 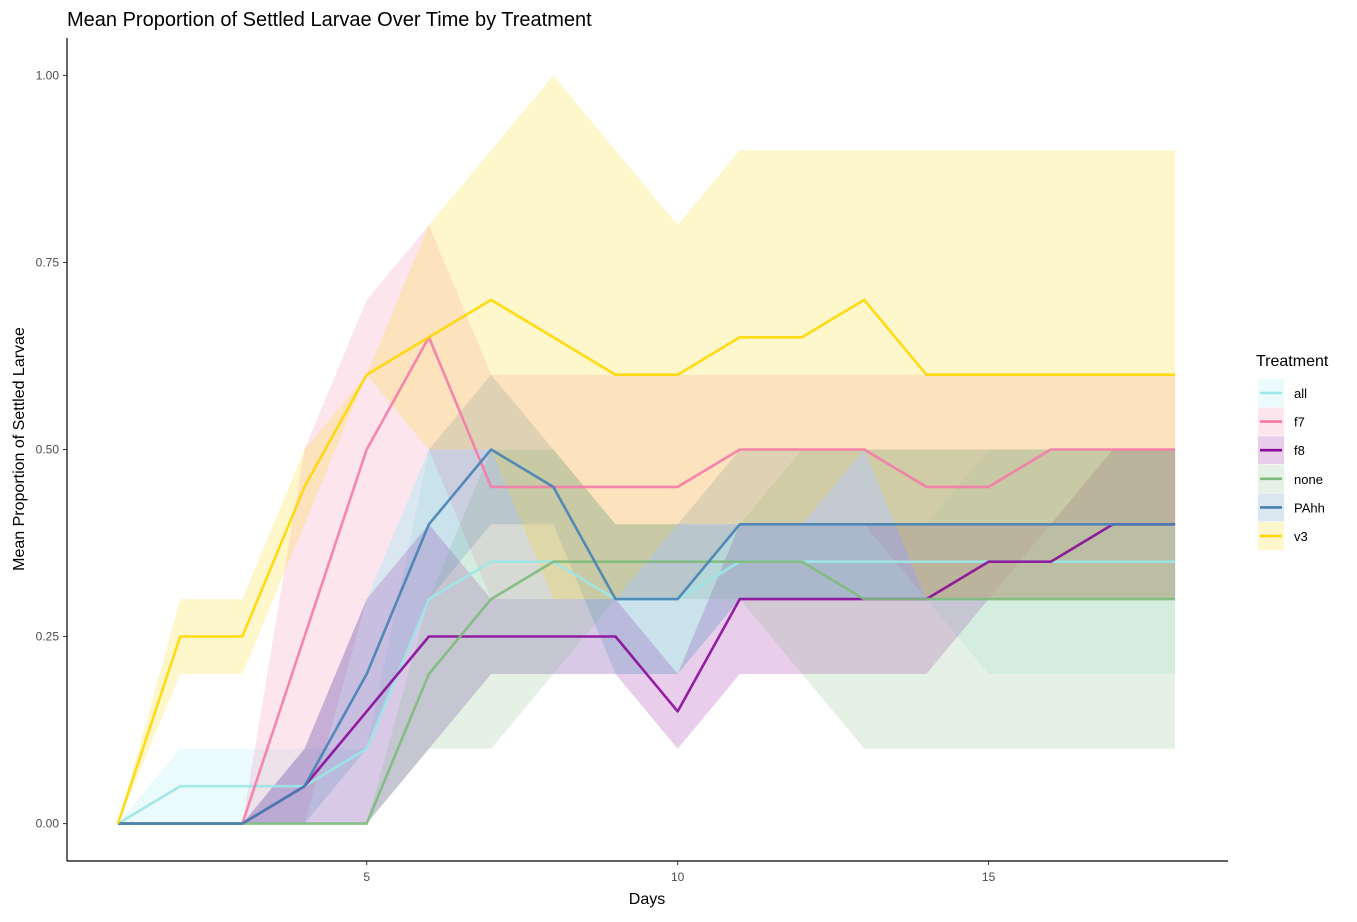 I want to click on x-axis-label: Days, so click(x=647, y=899).